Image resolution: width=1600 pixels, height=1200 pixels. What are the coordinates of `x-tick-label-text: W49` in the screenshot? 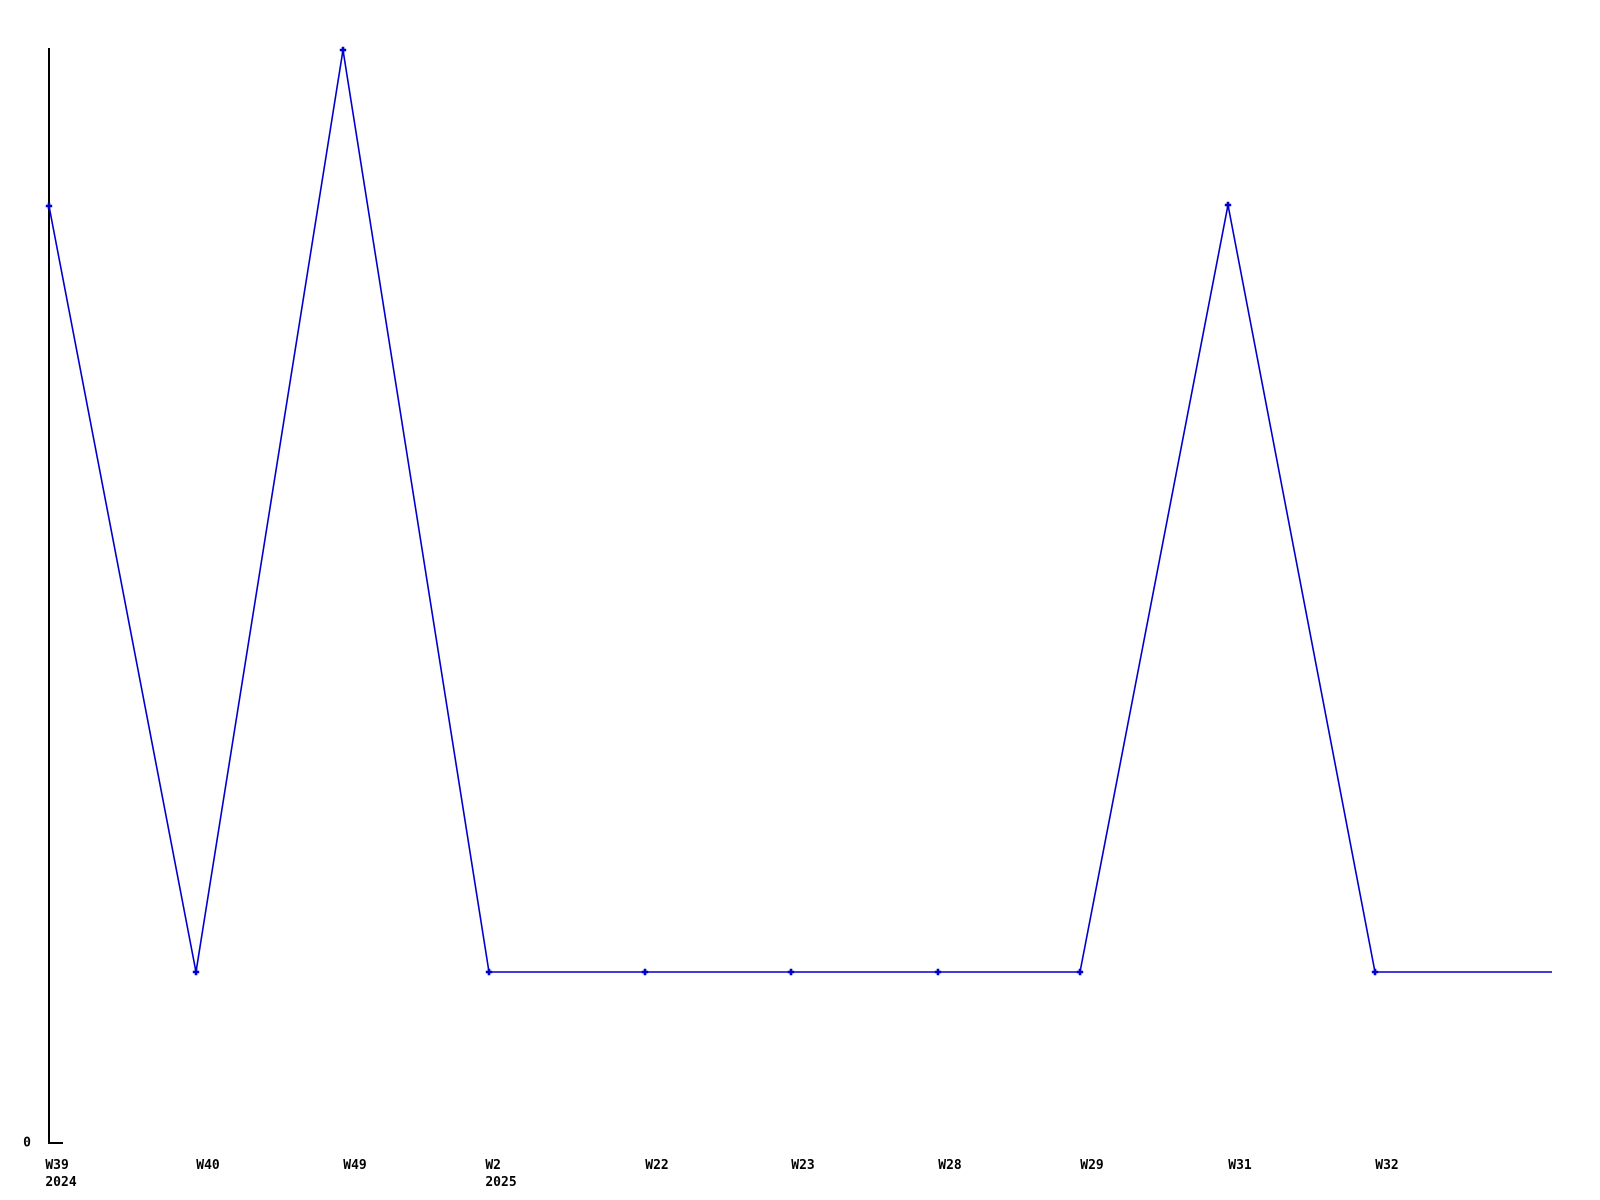 It's located at (355, 1165).